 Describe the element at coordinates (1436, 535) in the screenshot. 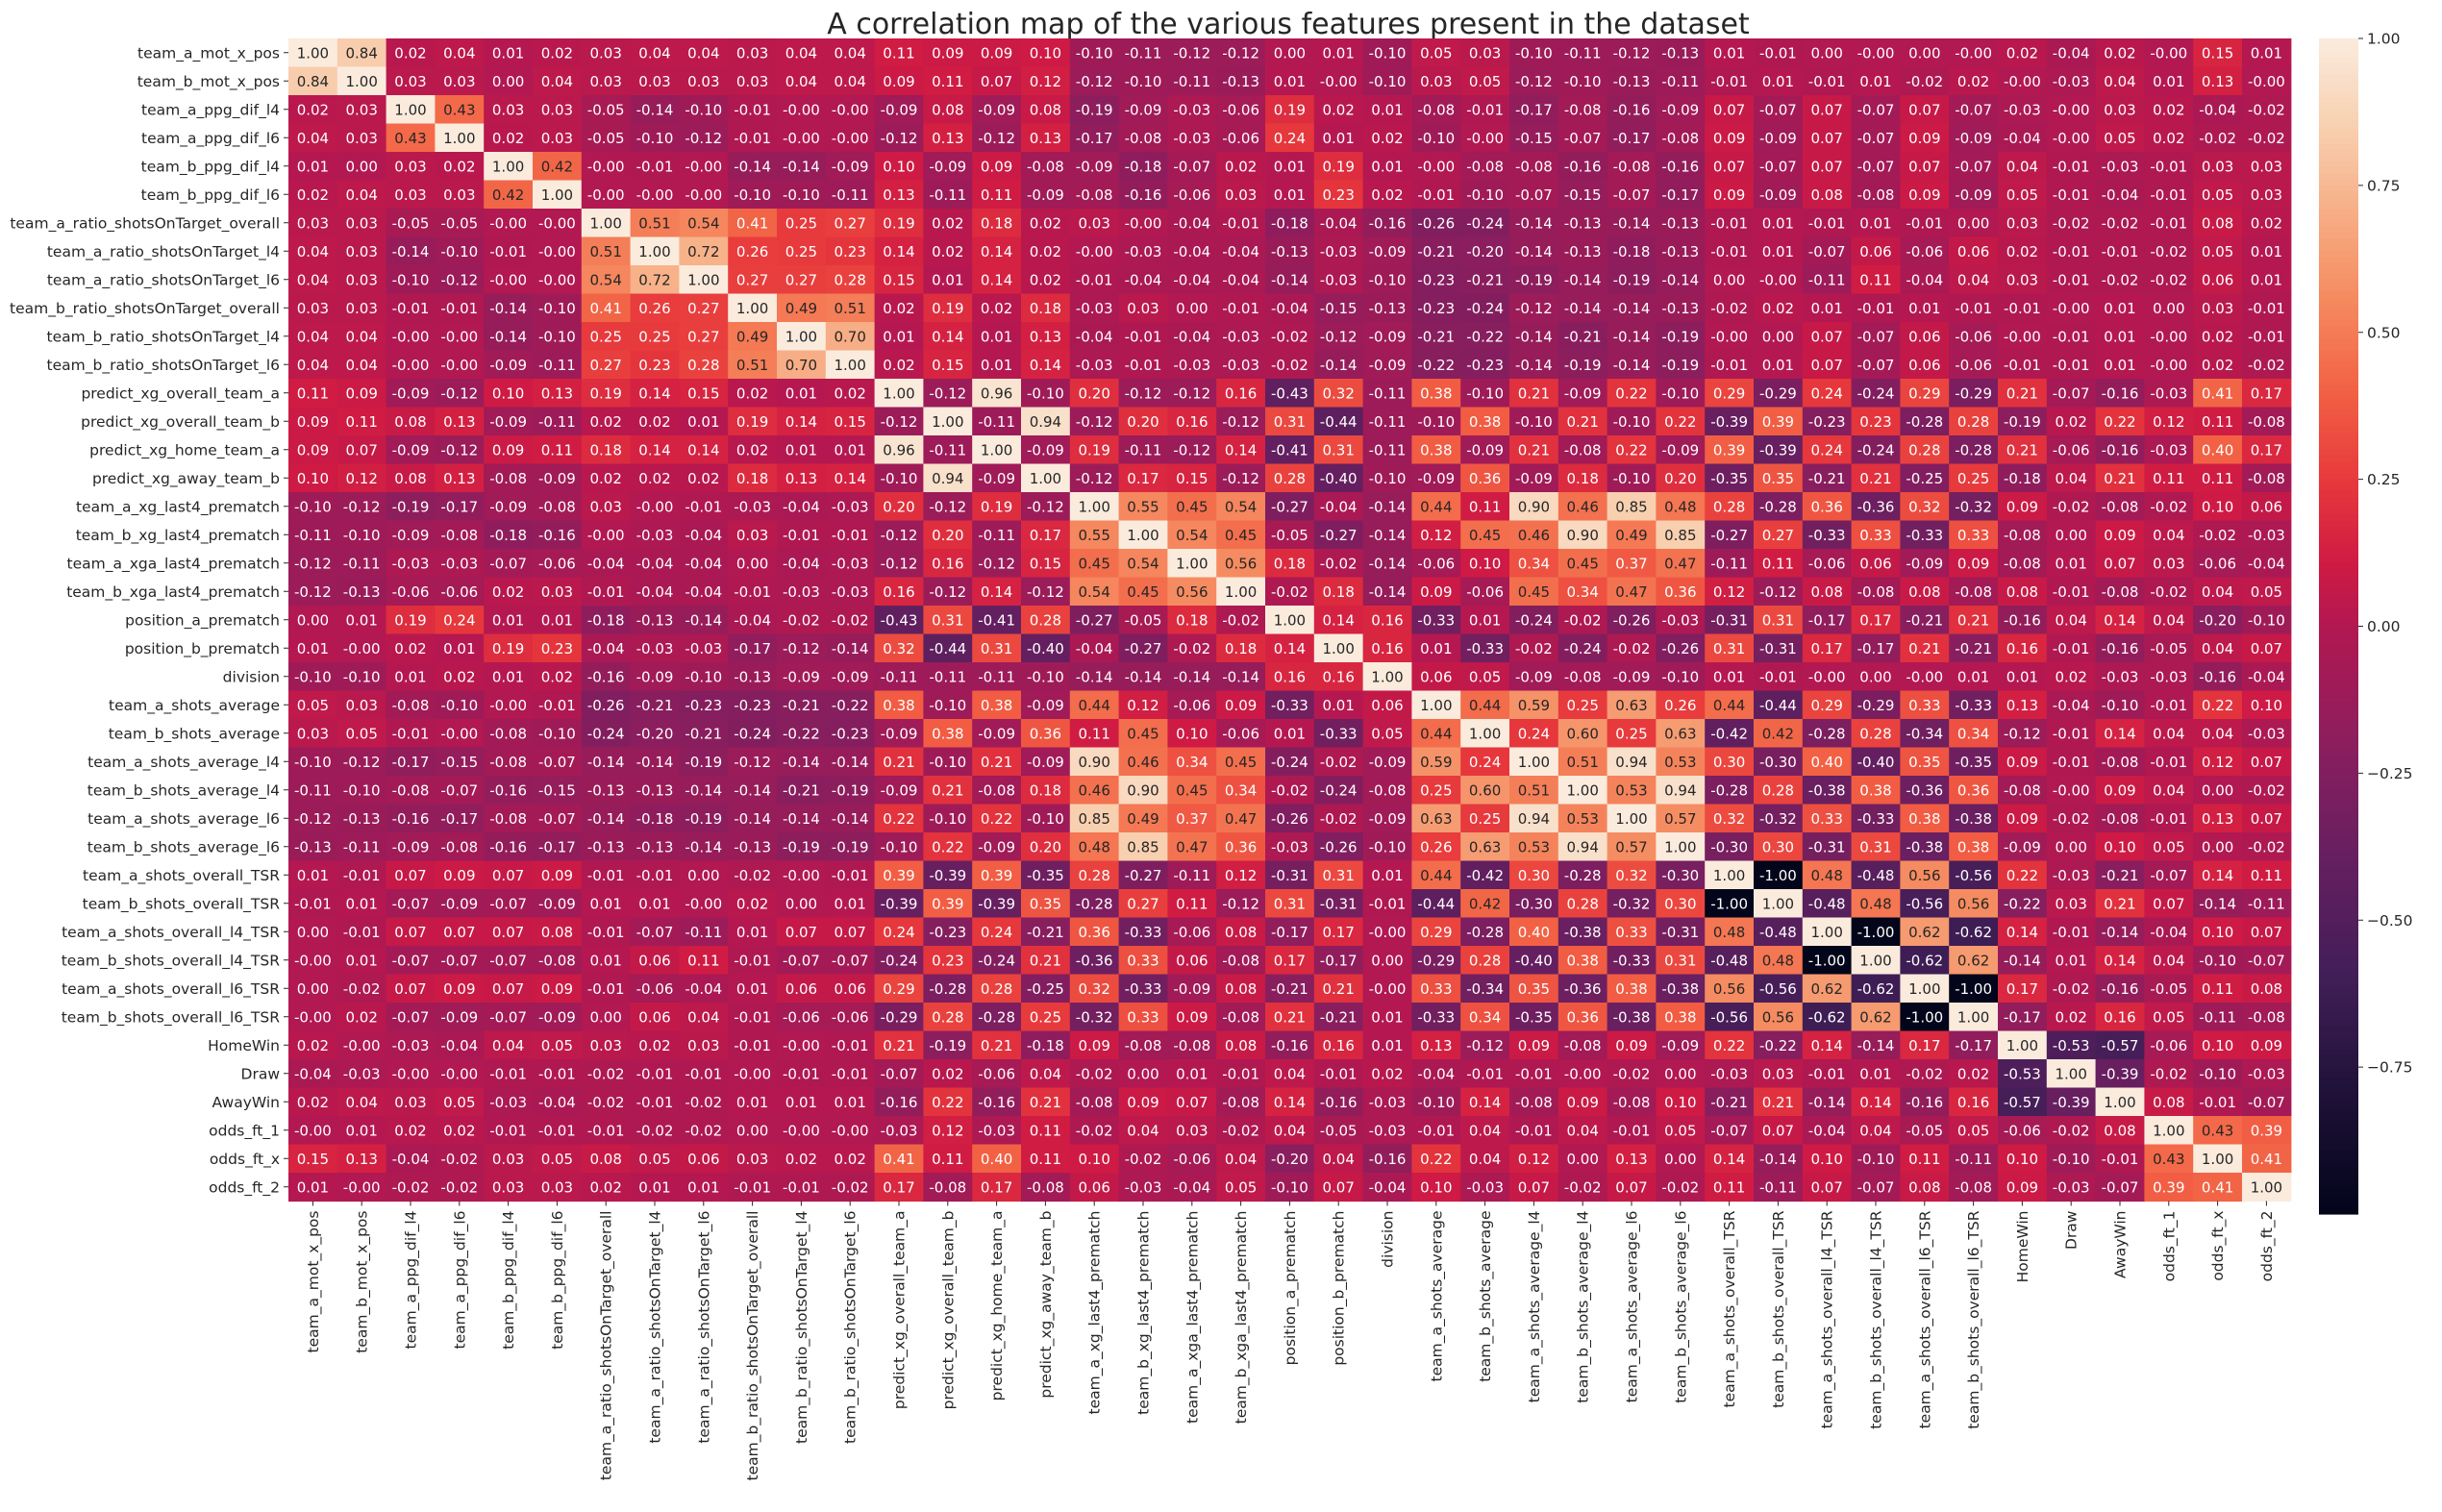

I see `cell-value: 0.12` at that location.